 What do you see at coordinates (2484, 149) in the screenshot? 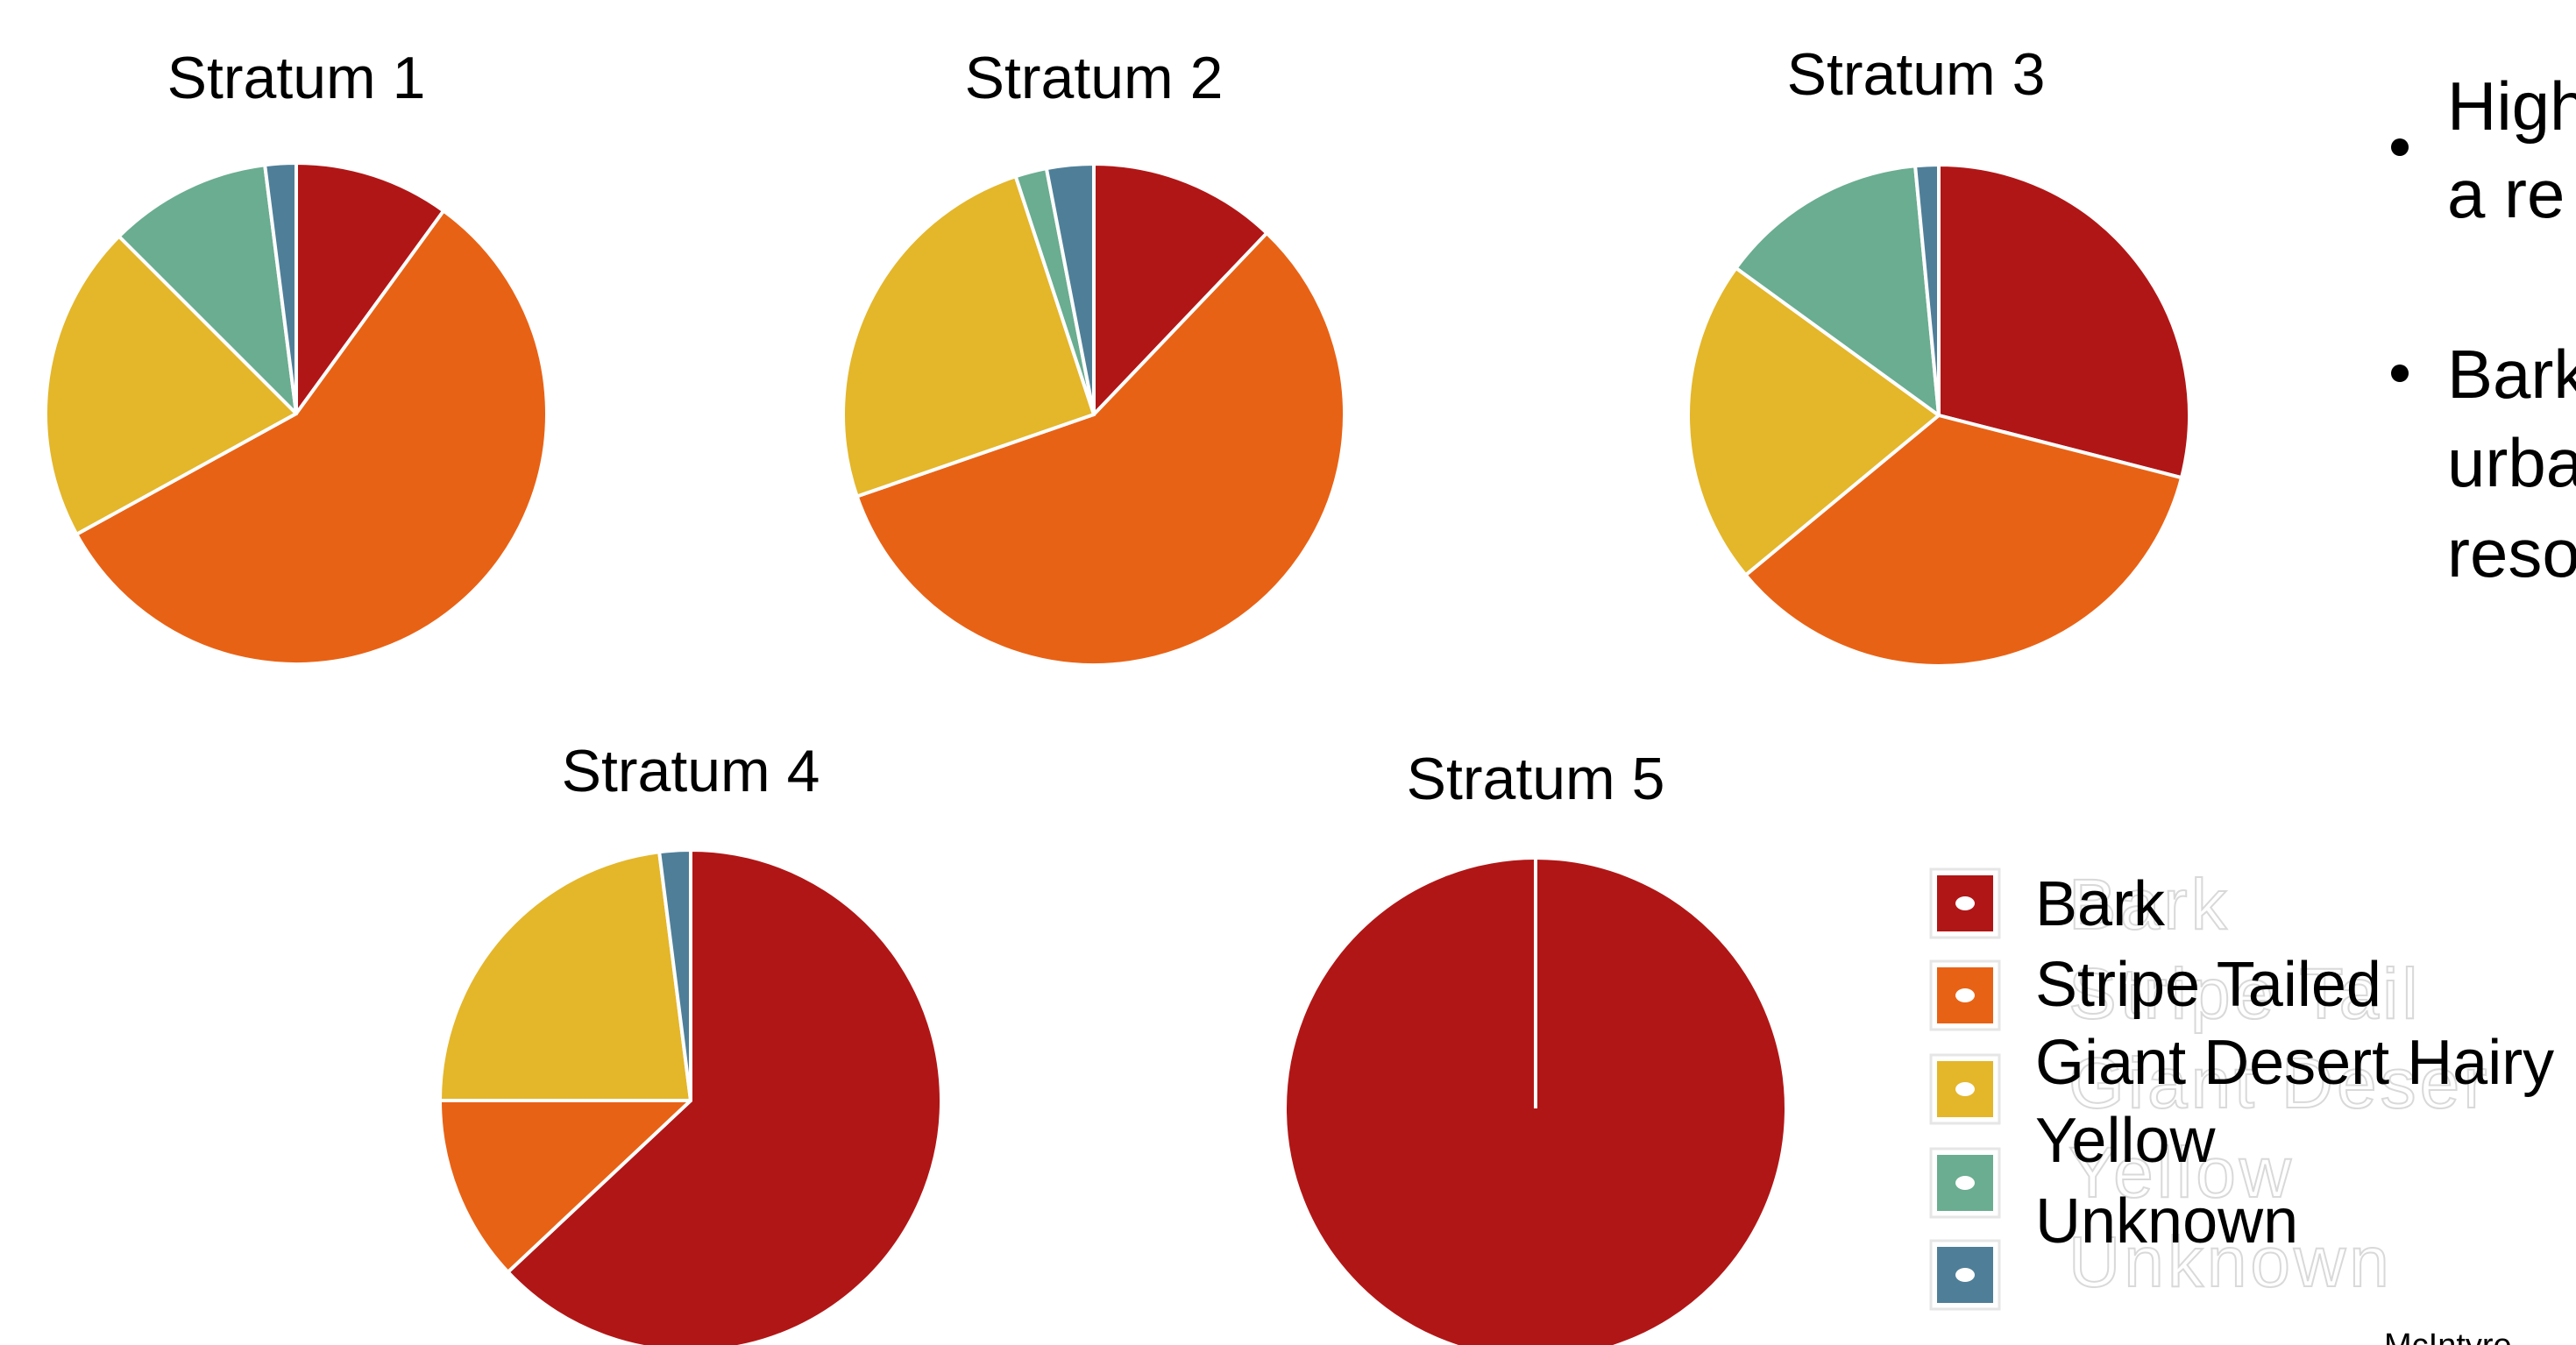
I see `bullet-item: High a re` at bounding box center [2484, 149].